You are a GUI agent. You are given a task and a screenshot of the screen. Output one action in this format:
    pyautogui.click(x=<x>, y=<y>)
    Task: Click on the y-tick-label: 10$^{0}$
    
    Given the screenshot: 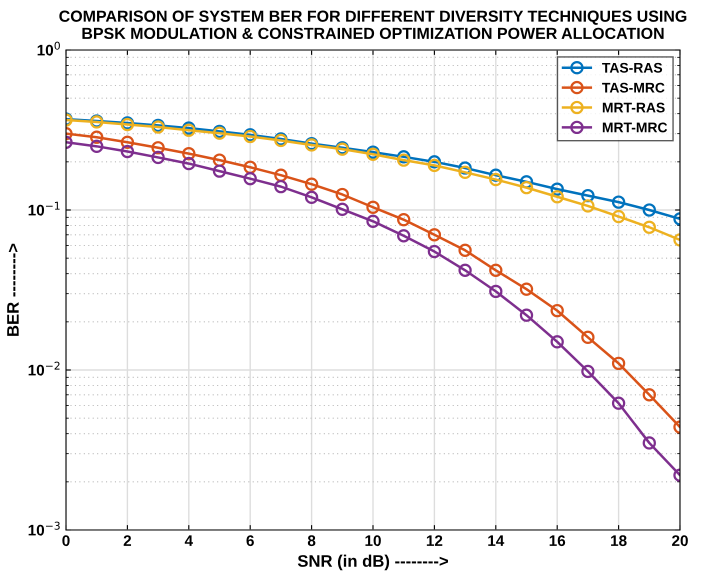 What is the action you would take?
    pyautogui.click(x=49, y=49)
    